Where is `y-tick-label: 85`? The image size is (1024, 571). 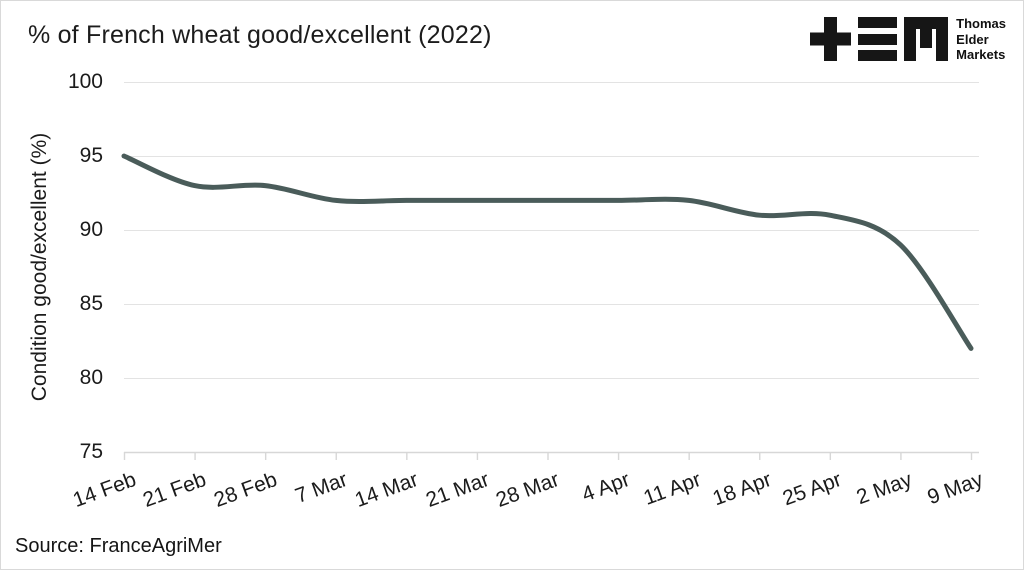 y-tick-label: 85 is located at coordinates (91, 303).